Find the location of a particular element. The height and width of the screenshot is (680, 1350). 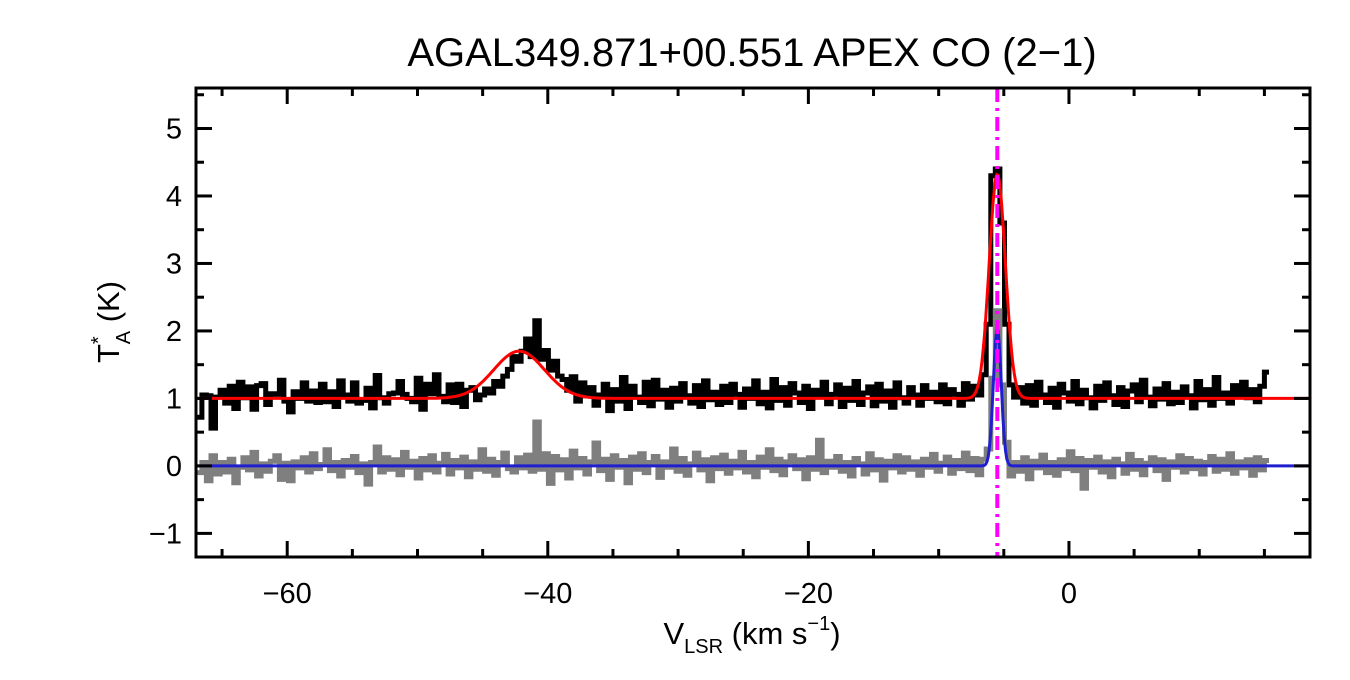

y-tick-label: 1 is located at coordinates (174, 399).